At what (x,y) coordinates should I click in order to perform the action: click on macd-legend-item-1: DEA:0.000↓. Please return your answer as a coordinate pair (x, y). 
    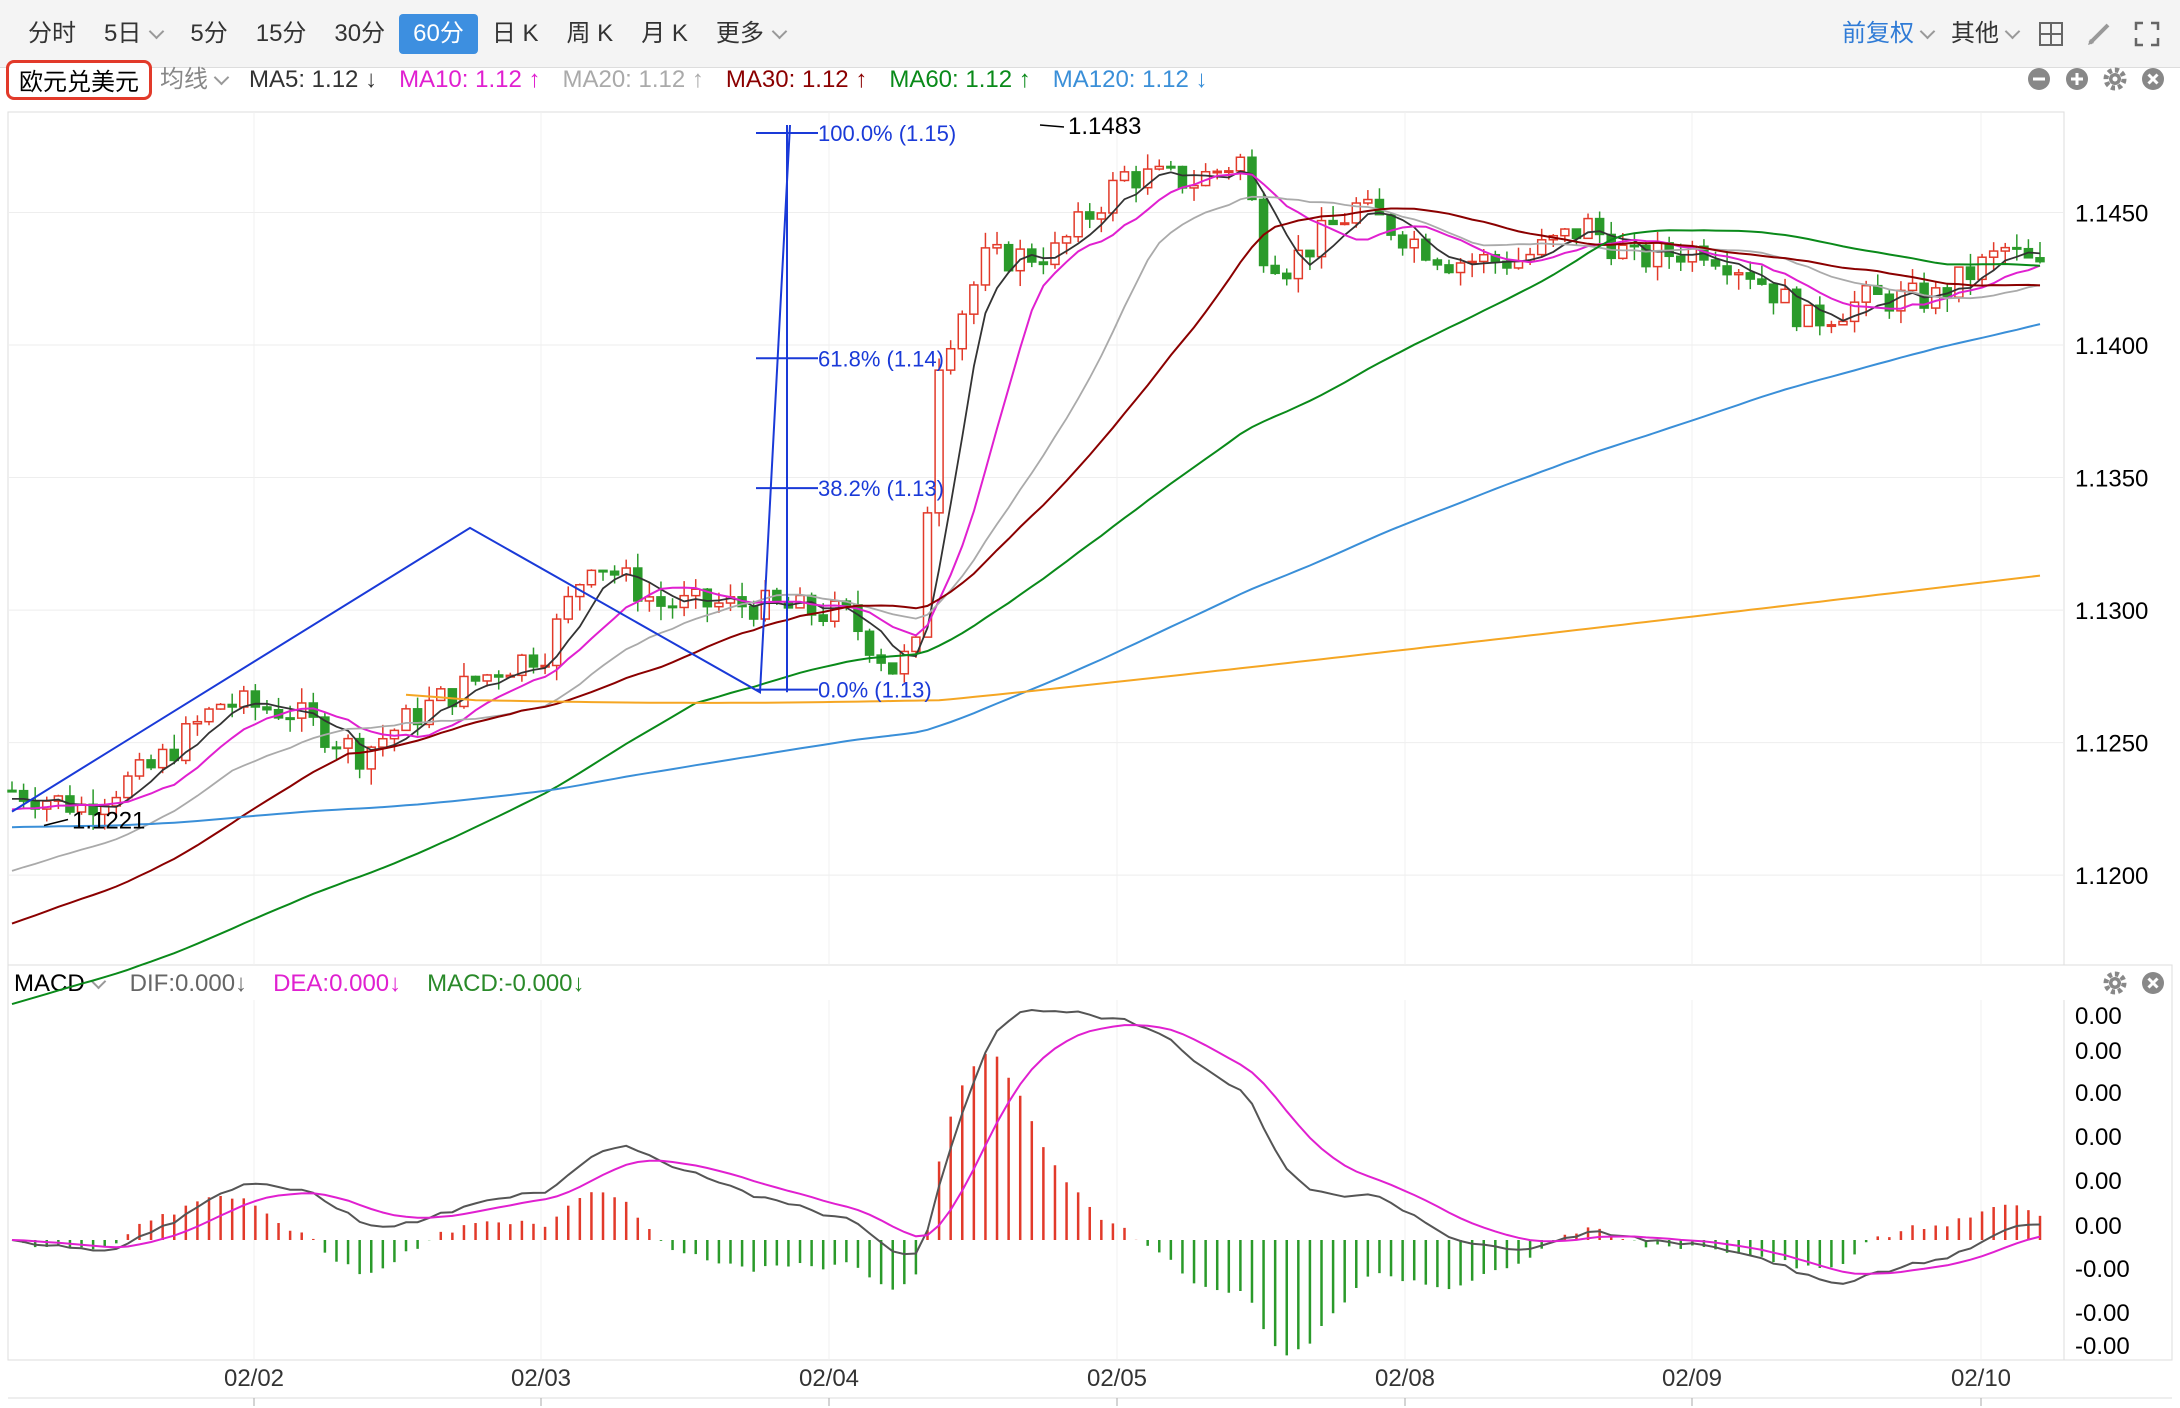
    Looking at the image, I should click on (337, 983).